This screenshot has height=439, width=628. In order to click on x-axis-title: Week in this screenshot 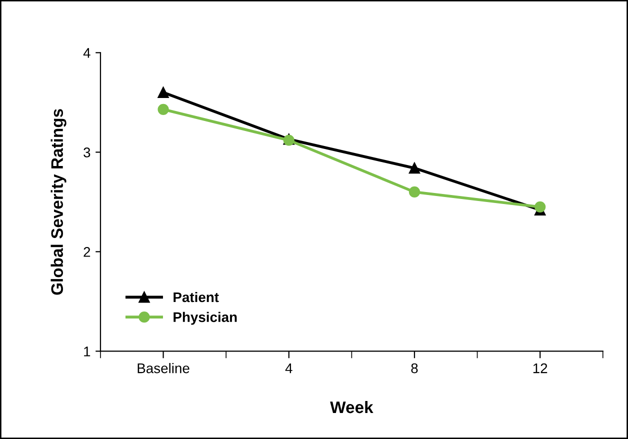, I will do `click(352, 407)`.